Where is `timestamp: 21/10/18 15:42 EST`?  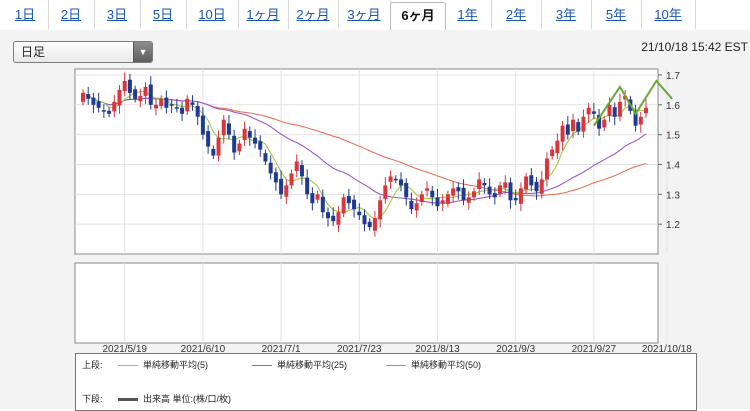 timestamp: 21/10/18 15:42 EST is located at coordinates (694, 47).